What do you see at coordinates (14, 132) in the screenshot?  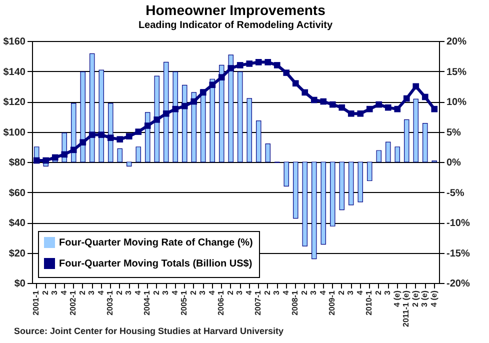 I see `y-tick-label: $100` at bounding box center [14, 132].